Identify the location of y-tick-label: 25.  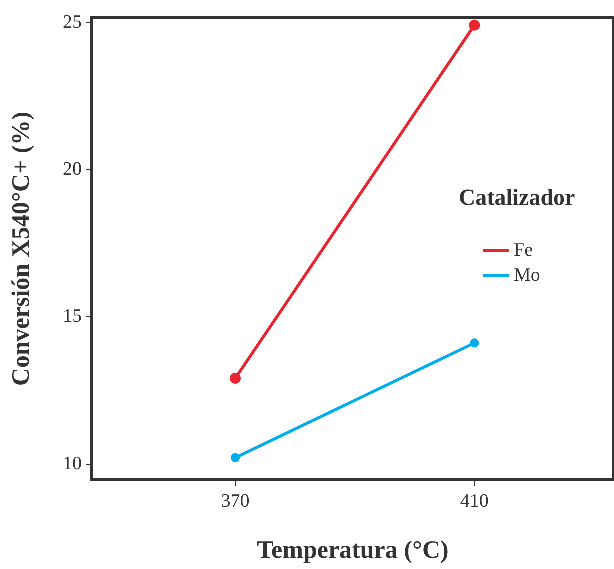
(72, 22).